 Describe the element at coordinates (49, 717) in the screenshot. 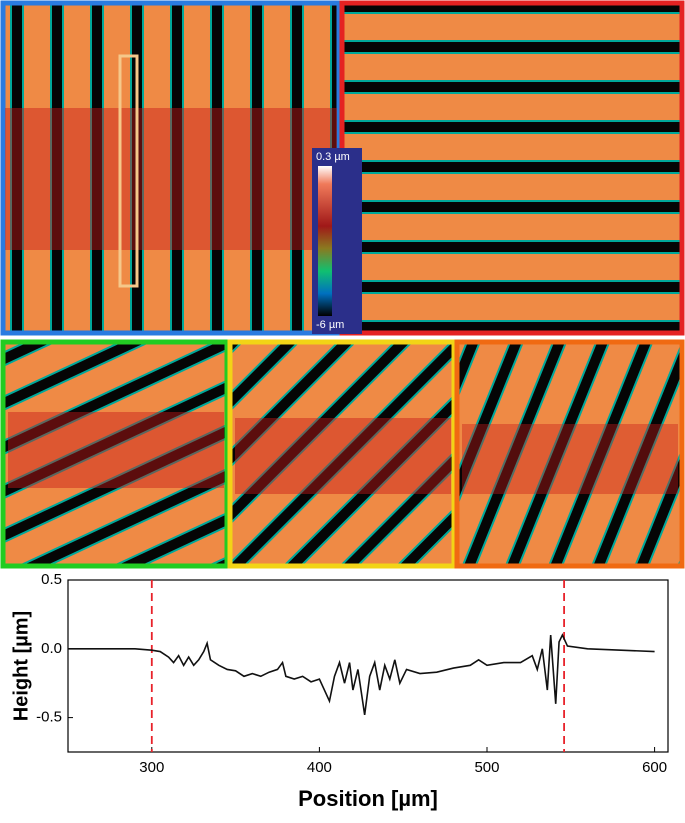

I see `y-tick-label: -0.5` at that location.